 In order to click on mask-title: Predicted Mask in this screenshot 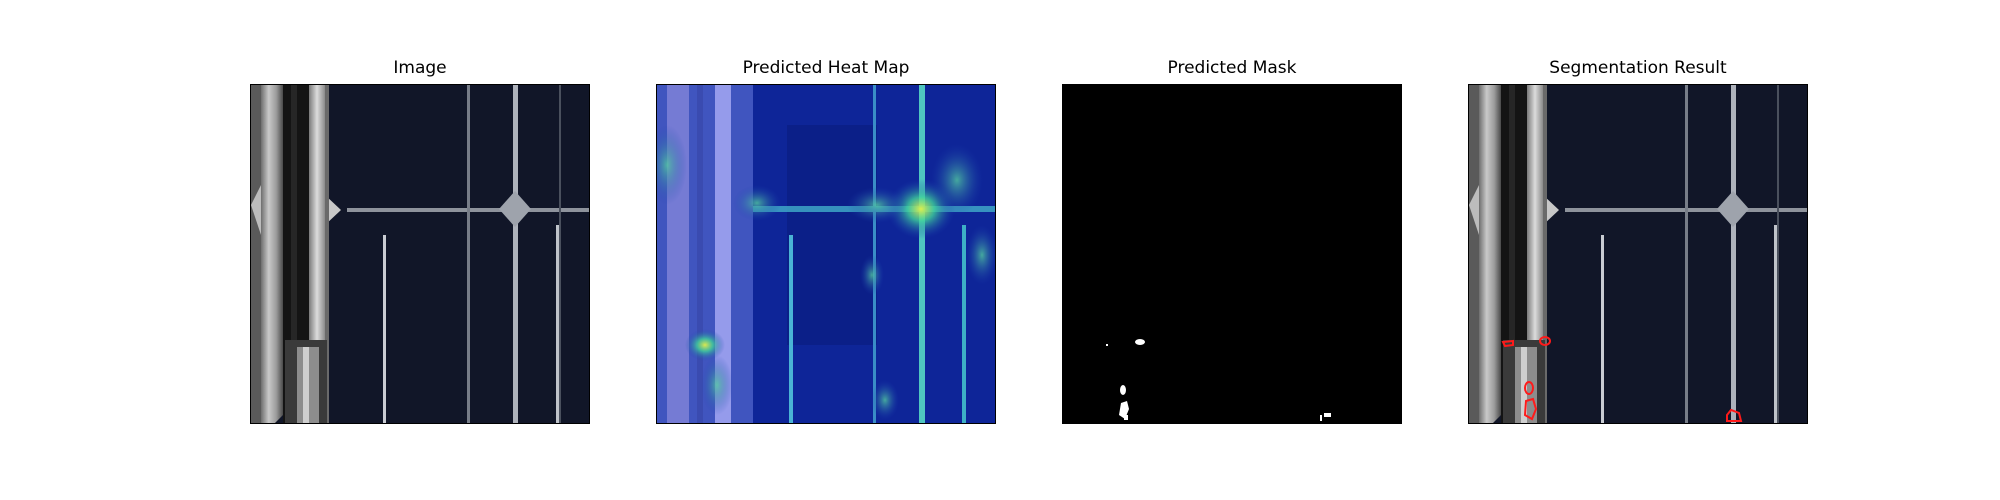, I will do `click(1232, 68)`.